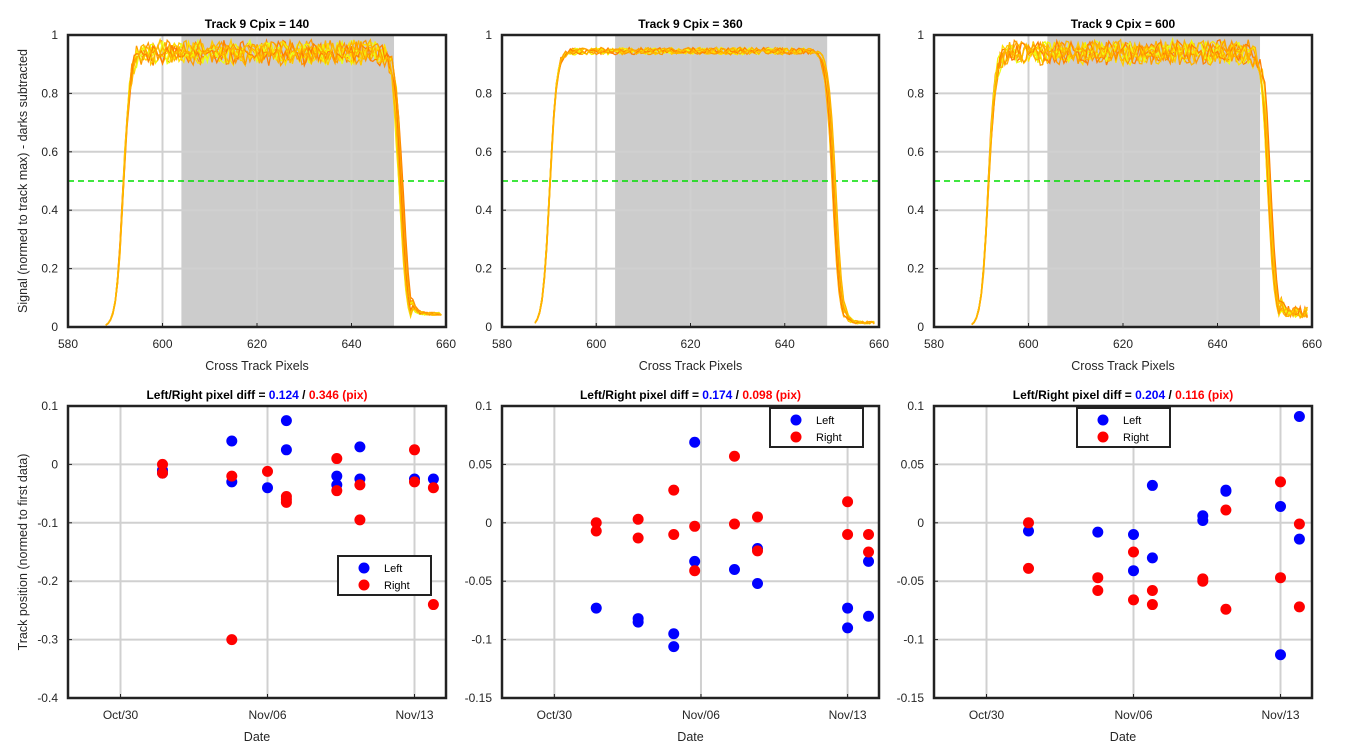  What do you see at coordinates (488, 35) in the screenshot?
I see `y-tick-label: 1` at bounding box center [488, 35].